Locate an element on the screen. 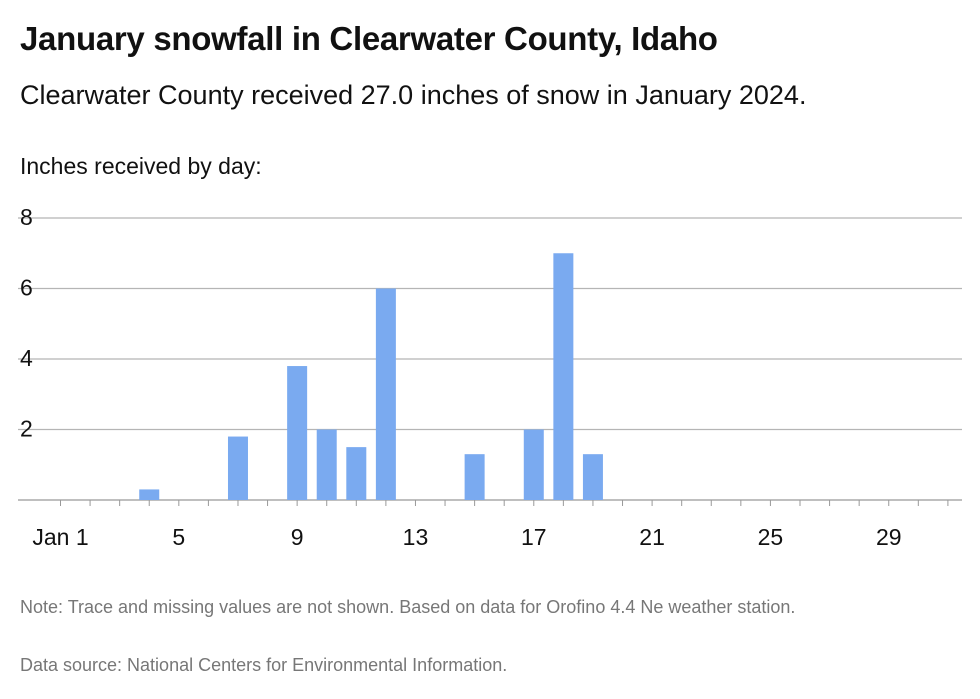 The height and width of the screenshot is (699, 980). x-tick-labels: Jan 1 5 9 13 17 21 25 29 is located at coordinates (466, 537).